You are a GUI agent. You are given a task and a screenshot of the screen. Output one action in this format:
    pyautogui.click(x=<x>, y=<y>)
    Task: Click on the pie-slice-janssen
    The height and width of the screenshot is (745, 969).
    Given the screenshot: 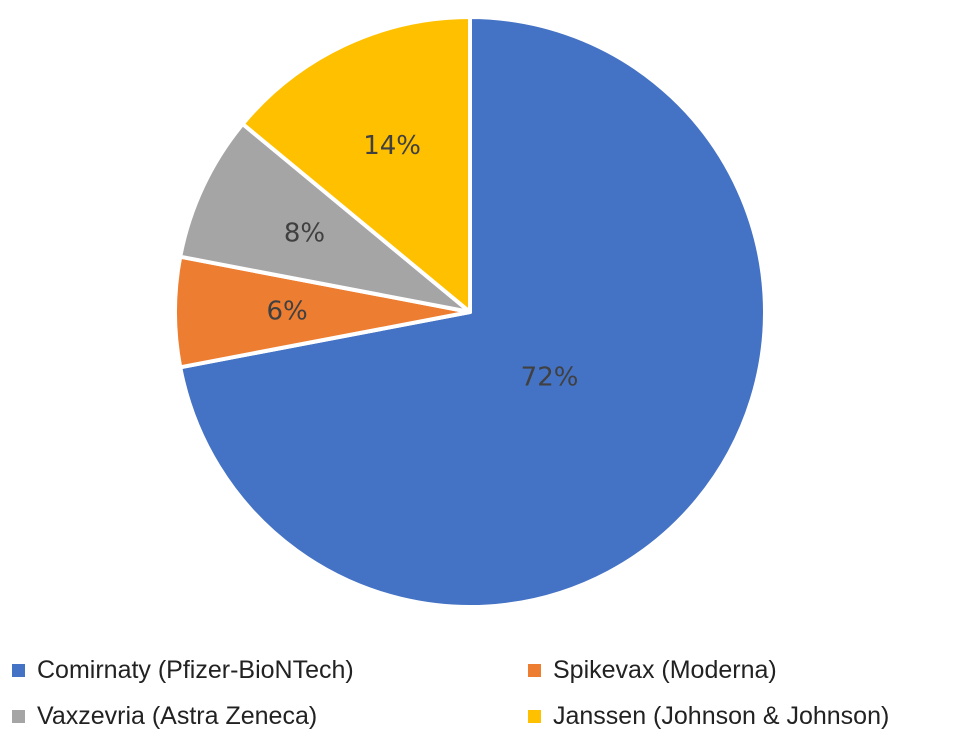 What is the action you would take?
    pyautogui.click(x=356, y=164)
    